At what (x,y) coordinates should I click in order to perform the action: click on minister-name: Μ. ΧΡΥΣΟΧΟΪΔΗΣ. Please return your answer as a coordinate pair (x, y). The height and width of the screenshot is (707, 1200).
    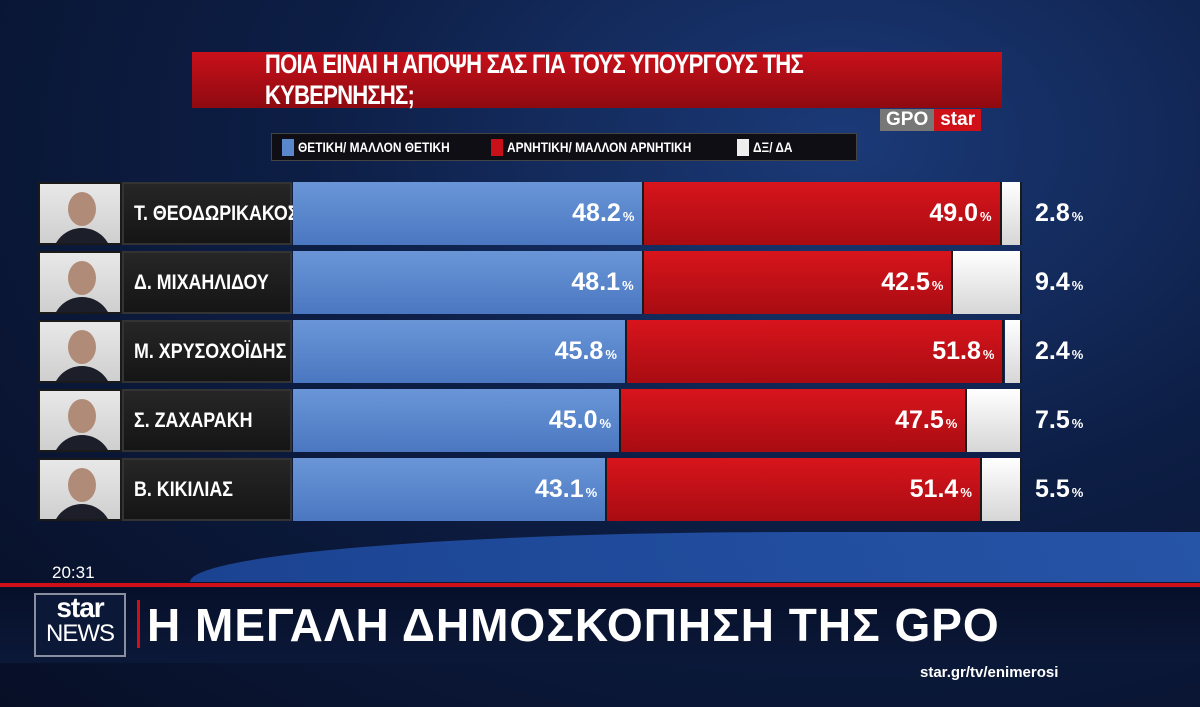
    Looking at the image, I should click on (207, 351).